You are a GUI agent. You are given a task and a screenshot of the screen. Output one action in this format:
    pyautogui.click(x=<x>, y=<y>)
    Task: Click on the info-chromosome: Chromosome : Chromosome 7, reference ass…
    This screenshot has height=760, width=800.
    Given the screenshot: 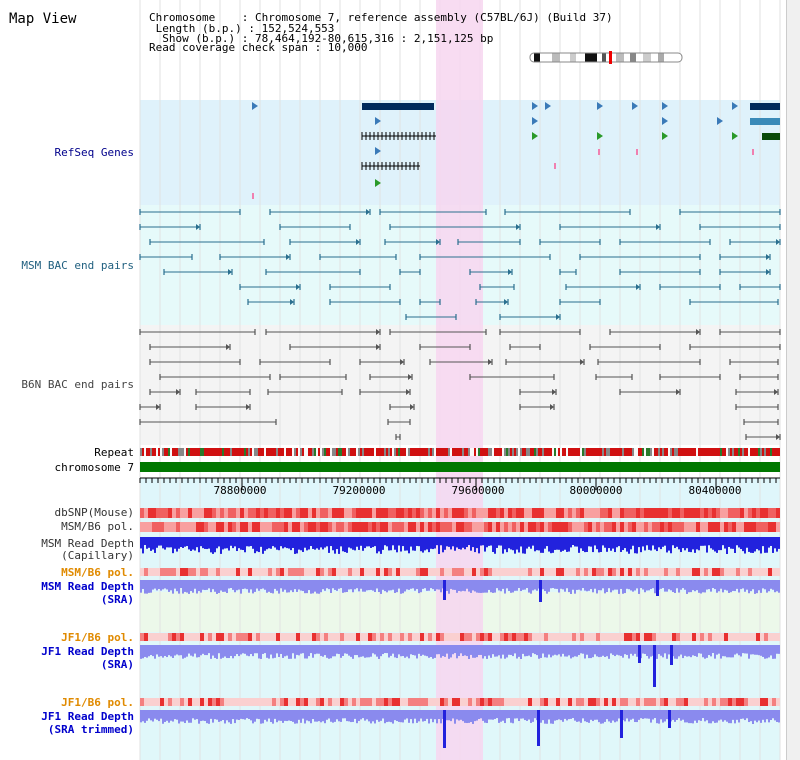 What is the action you would take?
    pyautogui.click(x=381, y=17)
    